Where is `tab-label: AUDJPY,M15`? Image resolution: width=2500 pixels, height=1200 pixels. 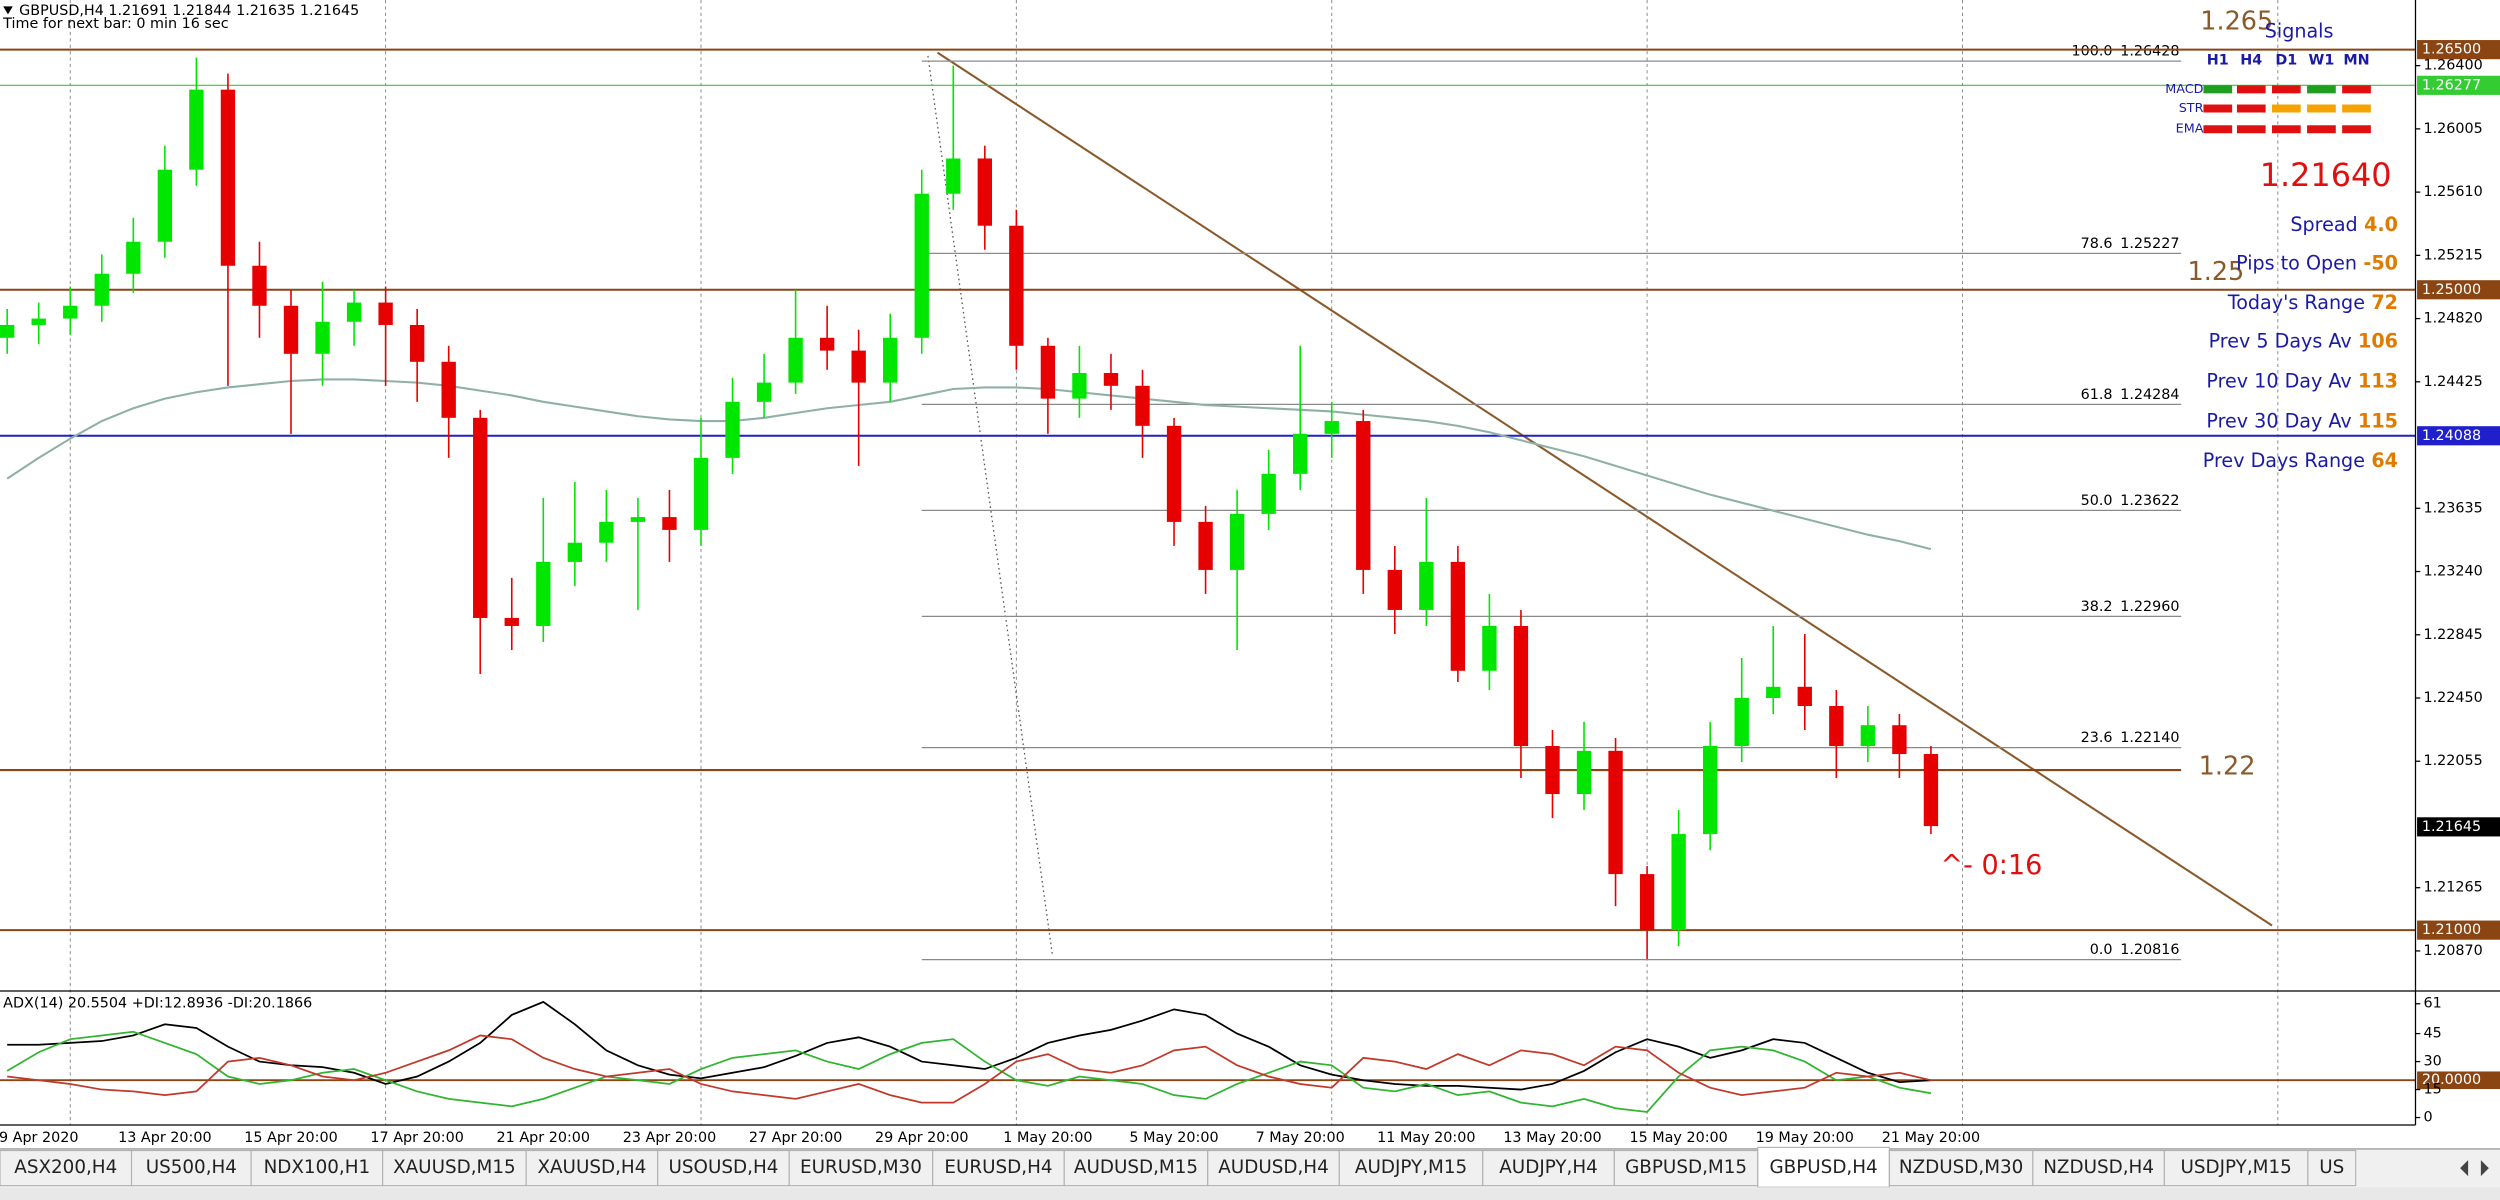
tab-label: AUDJPY,M15 is located at coordinates (1411, 1167).